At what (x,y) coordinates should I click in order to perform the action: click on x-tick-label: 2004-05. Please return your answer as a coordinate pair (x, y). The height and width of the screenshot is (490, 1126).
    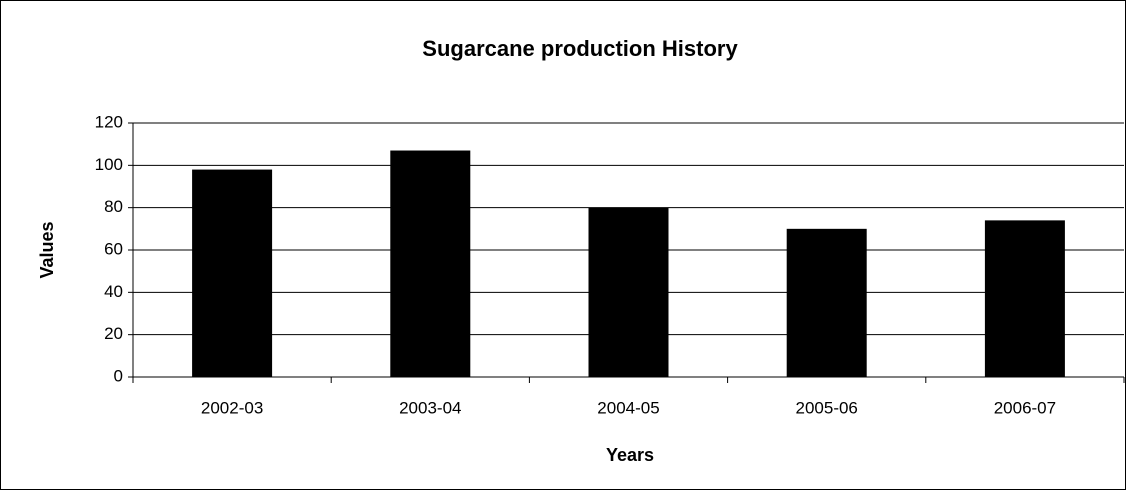
    Looking at the image, I should click on (628, 407).